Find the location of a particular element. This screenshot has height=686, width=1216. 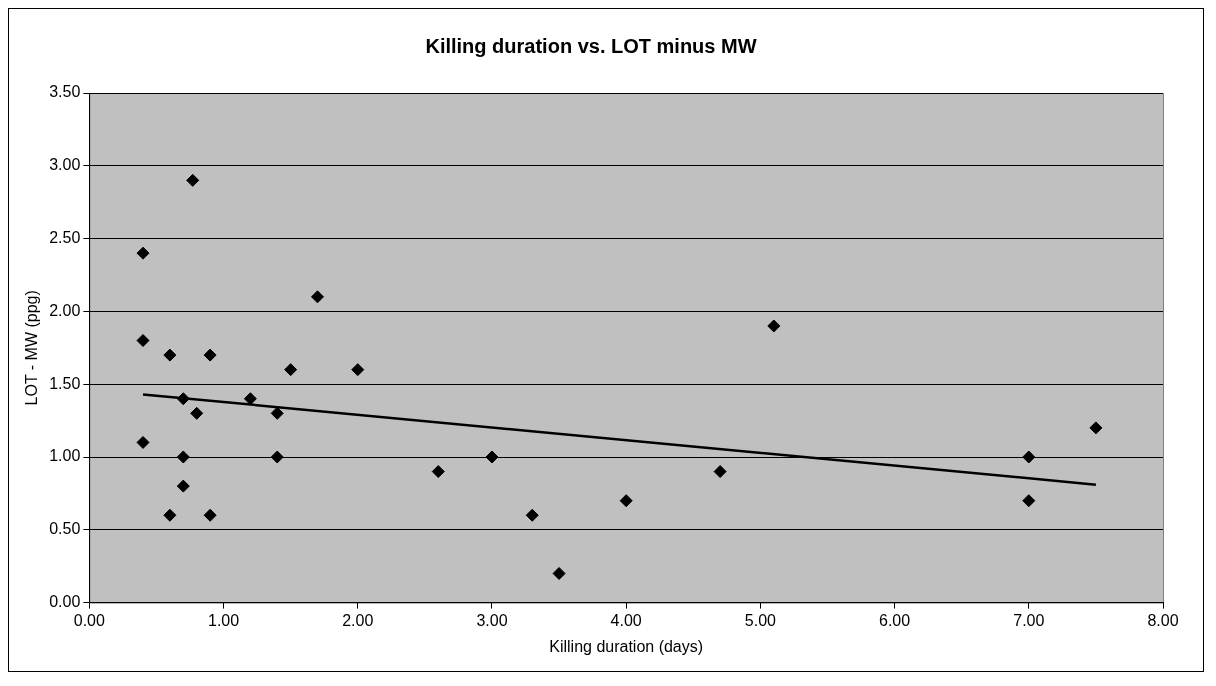

x-tick-label: 1.00 is located at coordinates (223, 620).